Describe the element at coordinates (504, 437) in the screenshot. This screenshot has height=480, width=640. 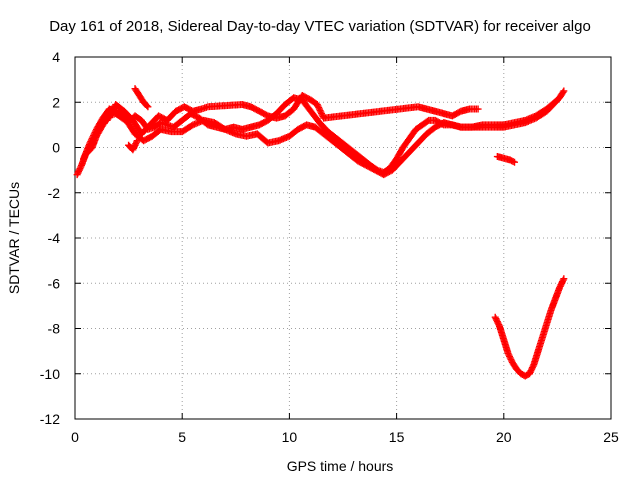
I see `x-tick-label: 20` at that location.